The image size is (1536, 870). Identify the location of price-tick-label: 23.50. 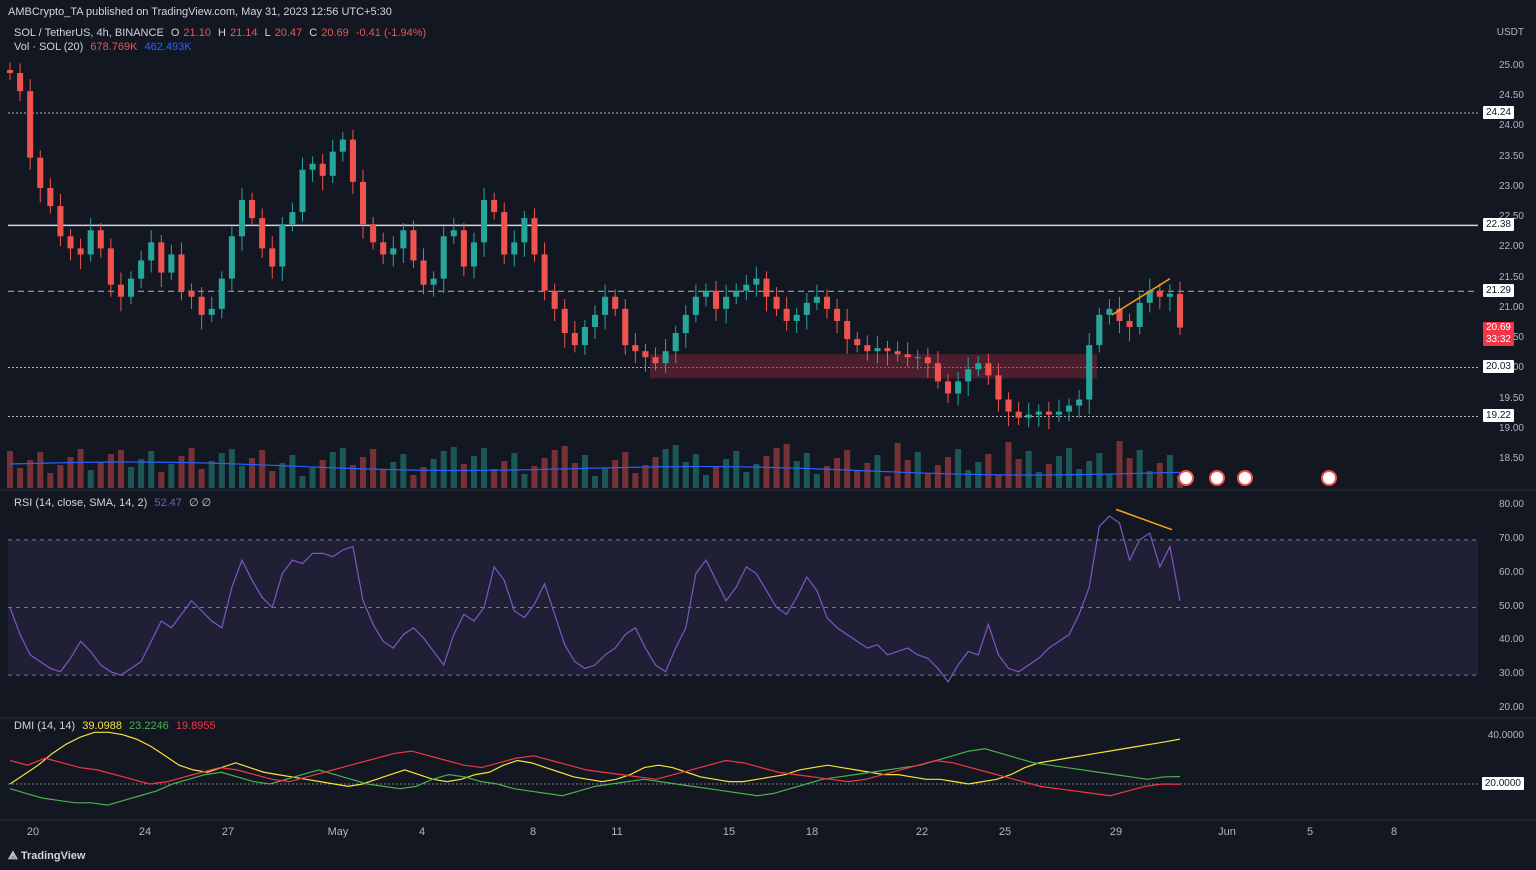
(1511, 156).